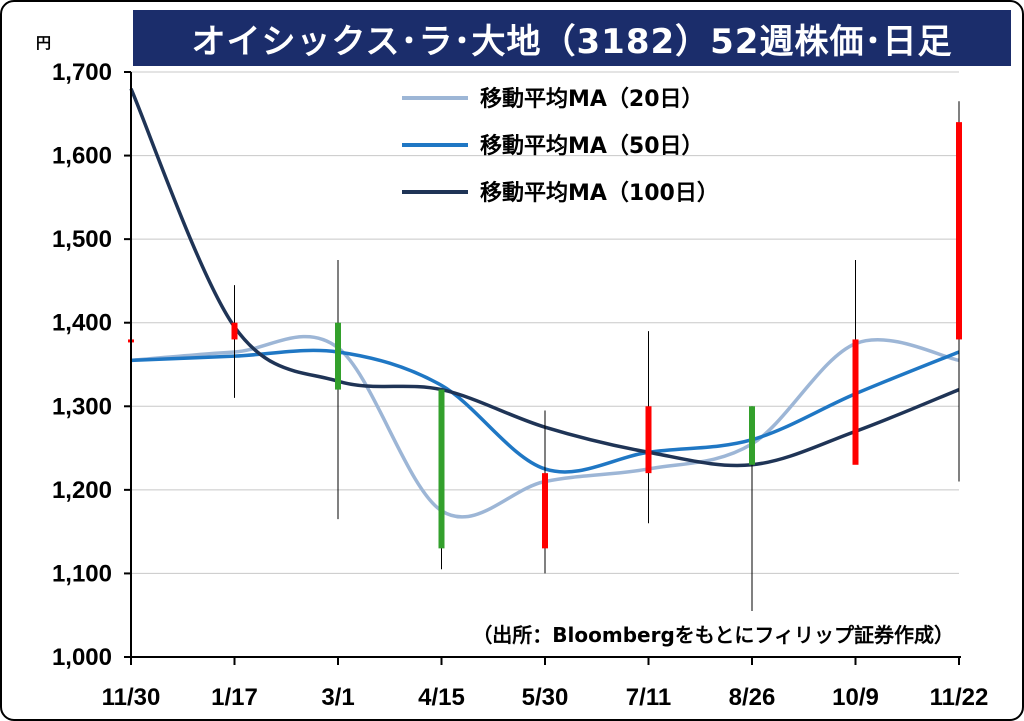 This screenshot has height=721, width=1024. I want to click on x-tick-label: 5/30, so click(545, 697).